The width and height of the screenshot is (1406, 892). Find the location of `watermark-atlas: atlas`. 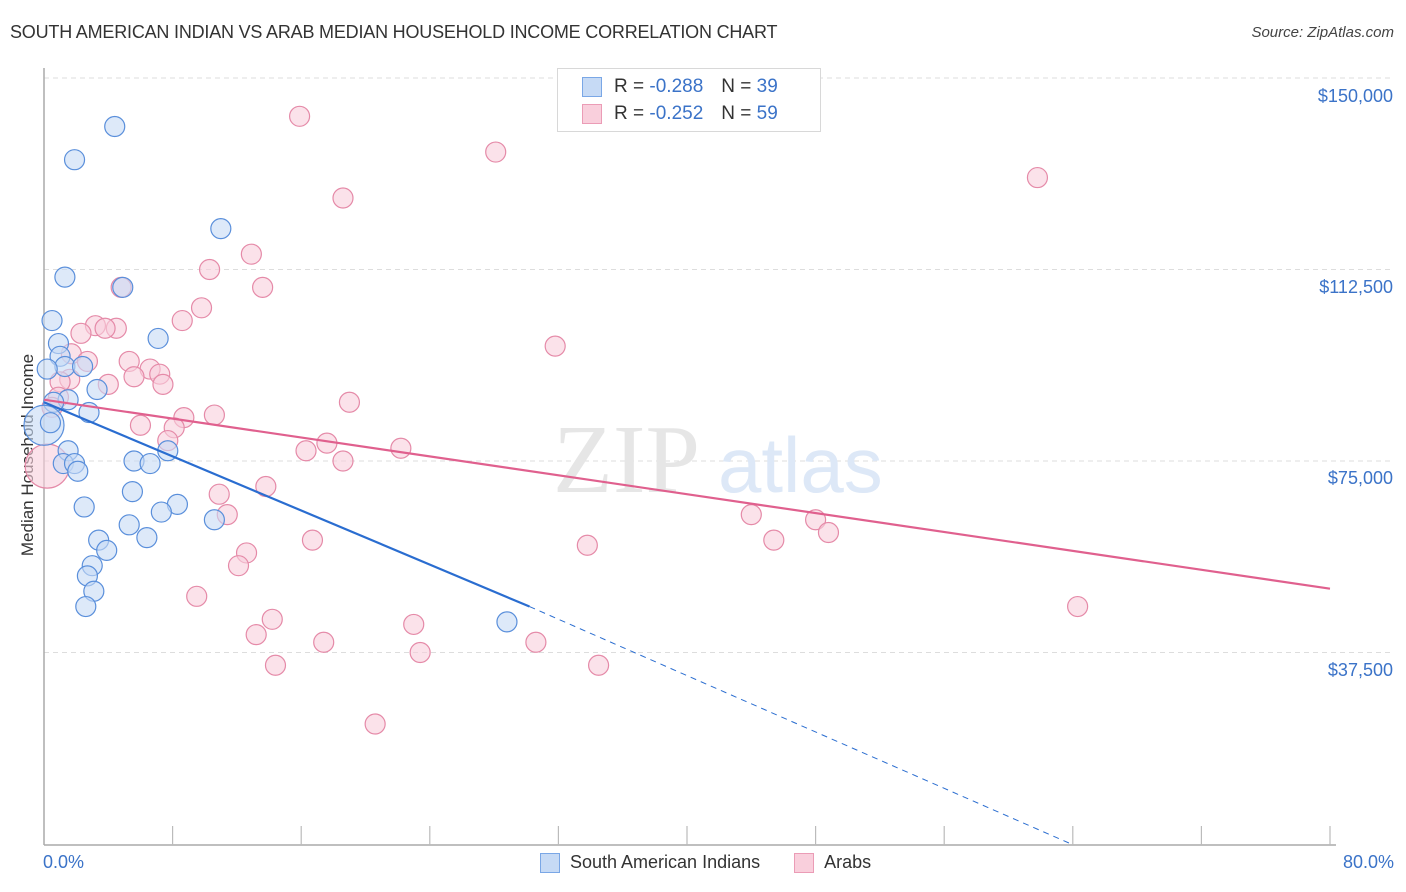

watermark-atlas: atlas is located at coordinates (800, 465).